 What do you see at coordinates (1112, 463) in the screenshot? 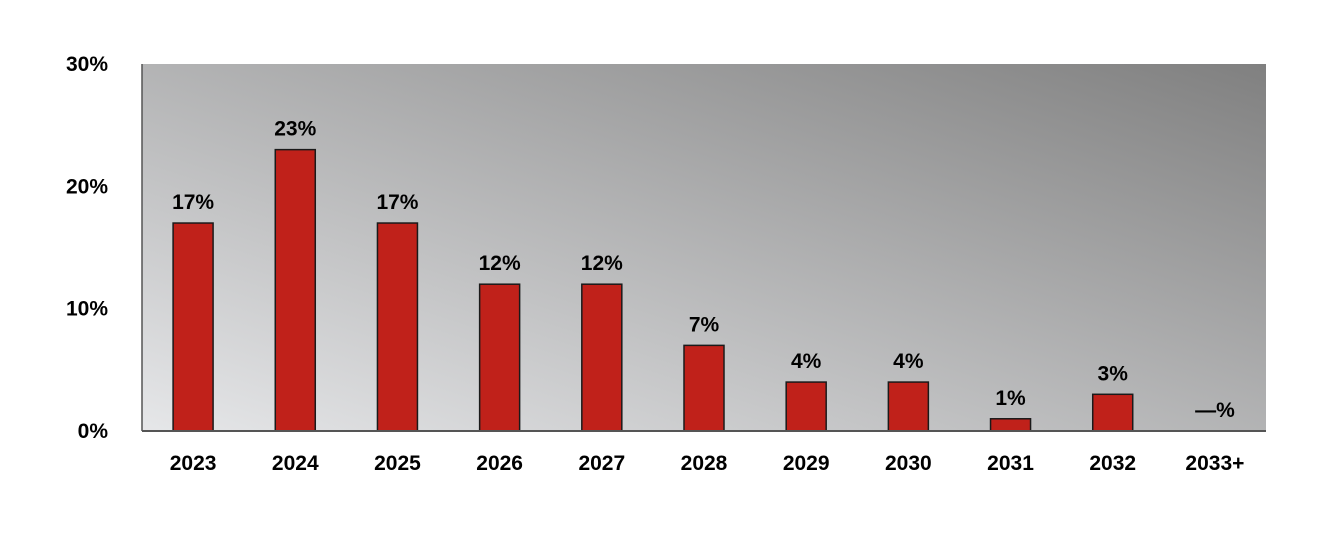
I see `x-tick-label: 2032` at bounding box center [1112, 463].